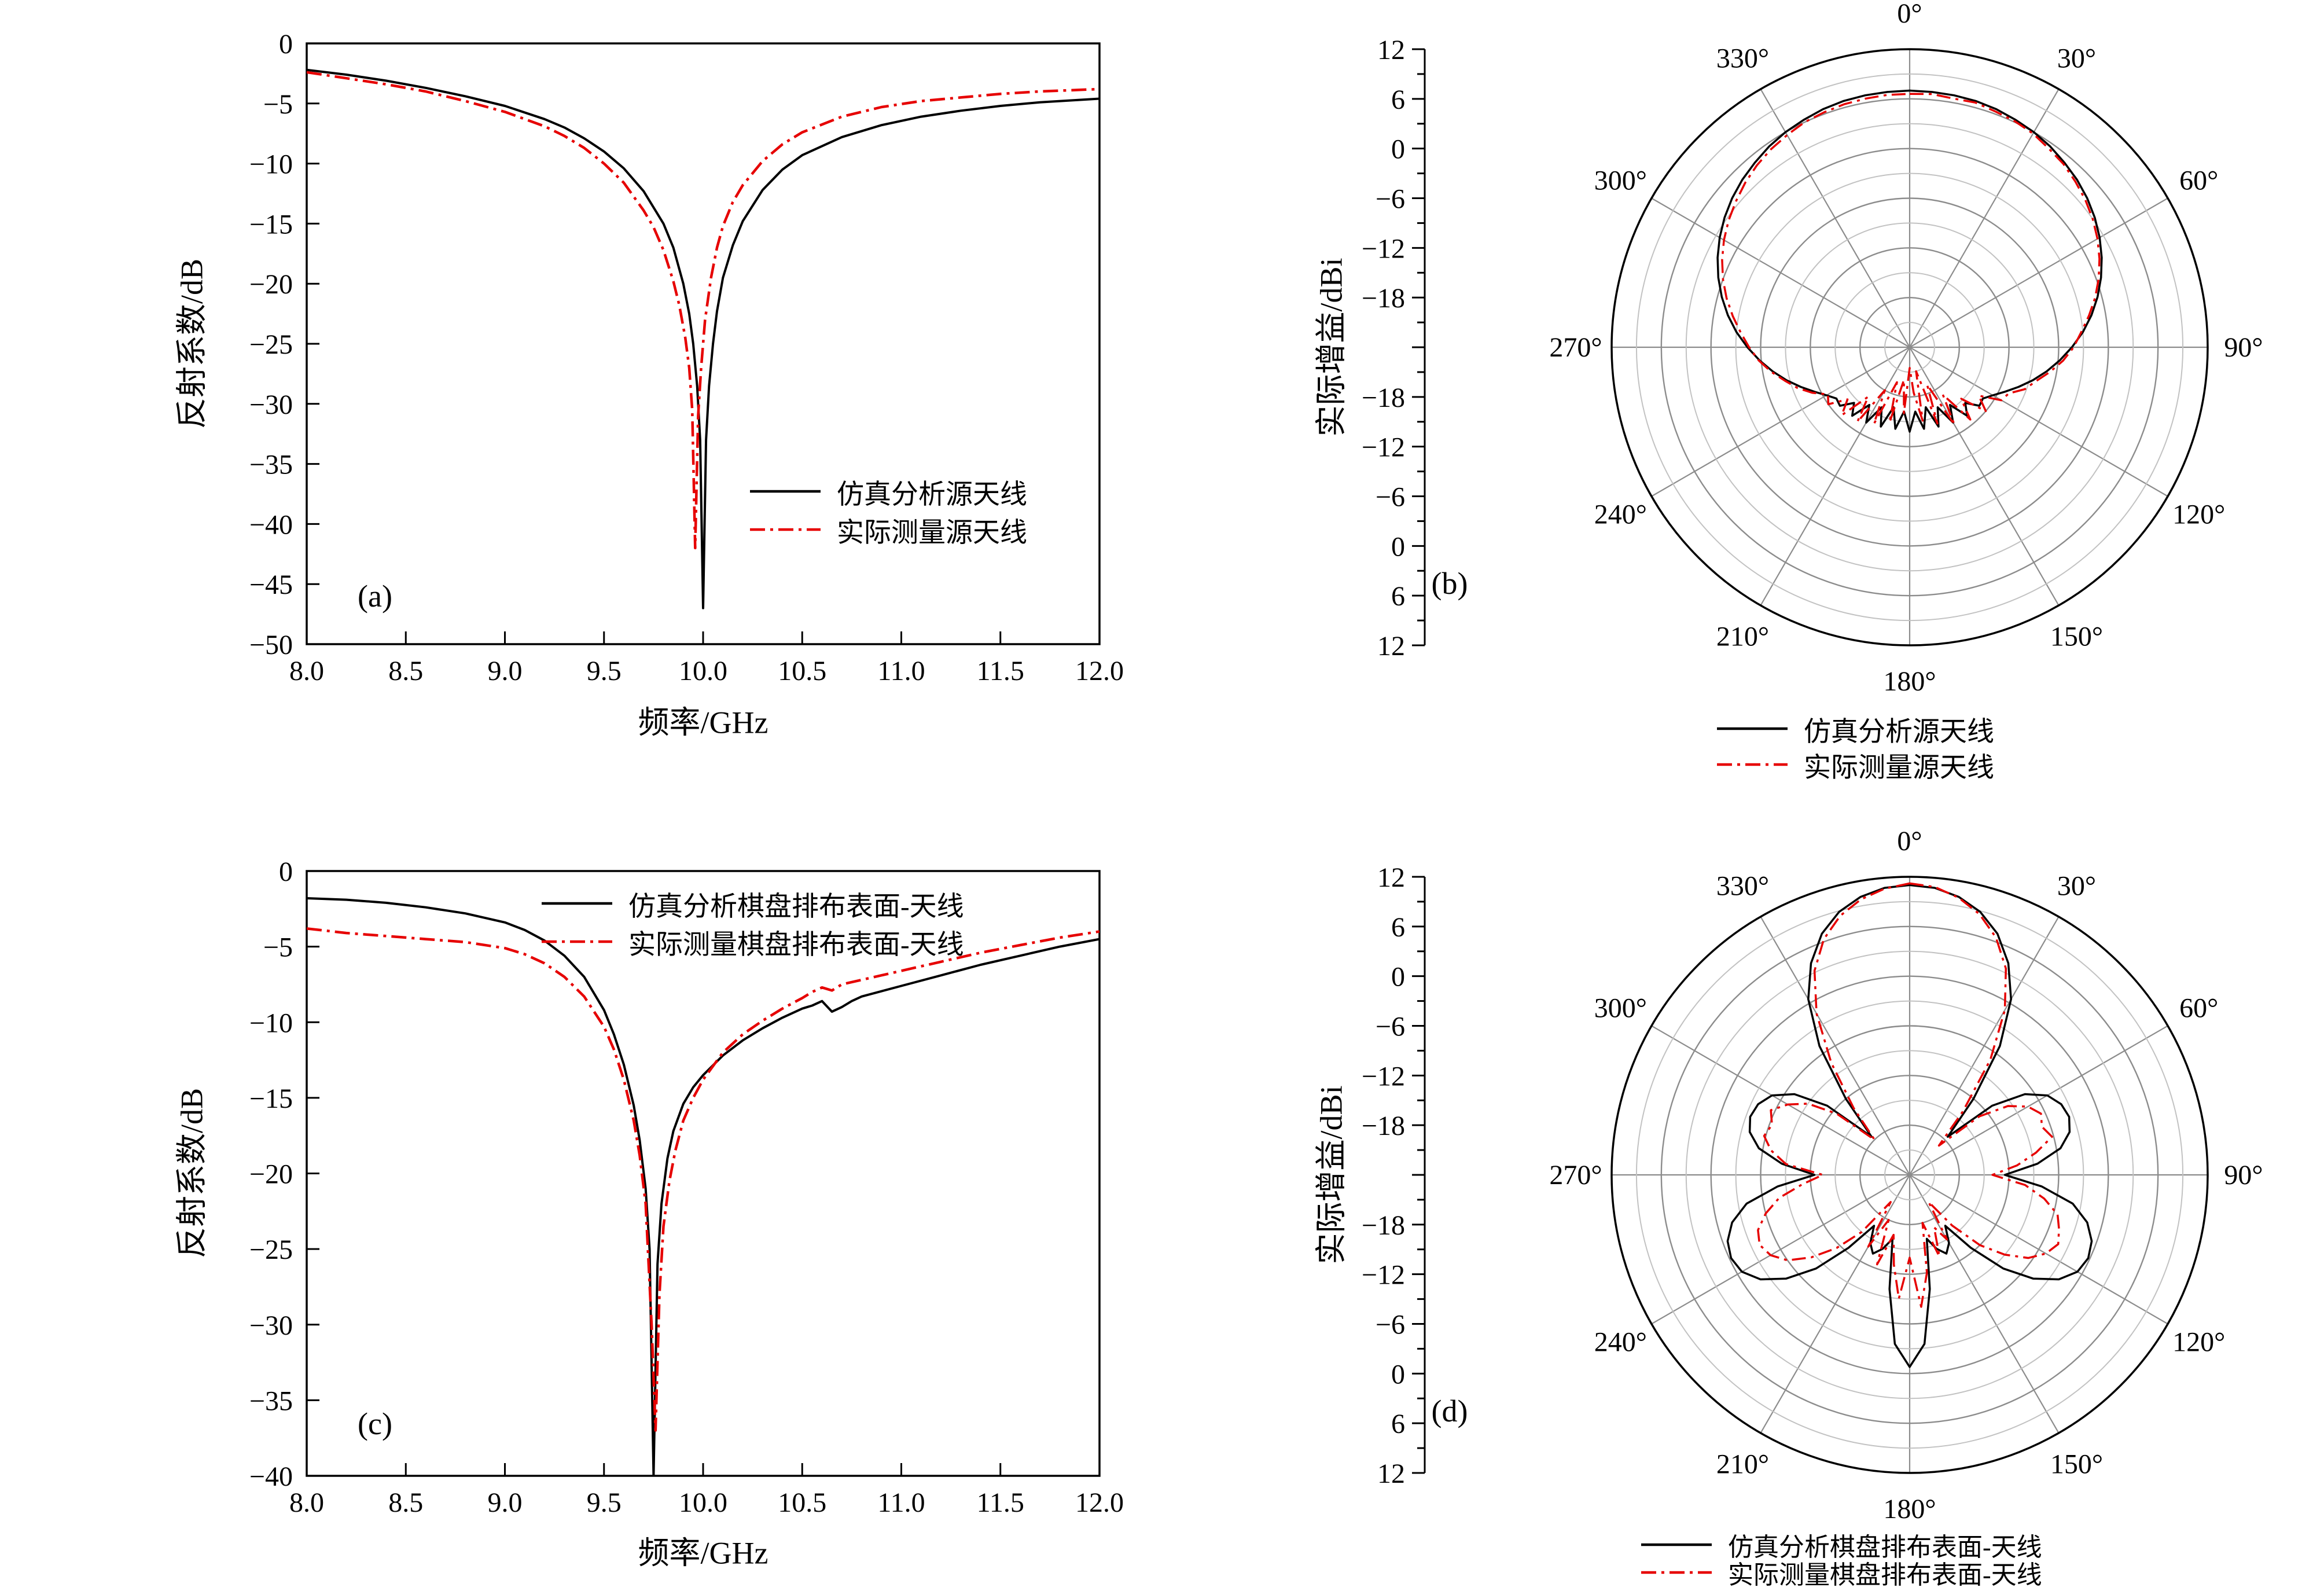 Image resolution: width=2324 pixels, height=1591 pixels. Describe the element at coordinates (802, 671) in the screenshot. I see `x-tick-label: 10.5` at that location.